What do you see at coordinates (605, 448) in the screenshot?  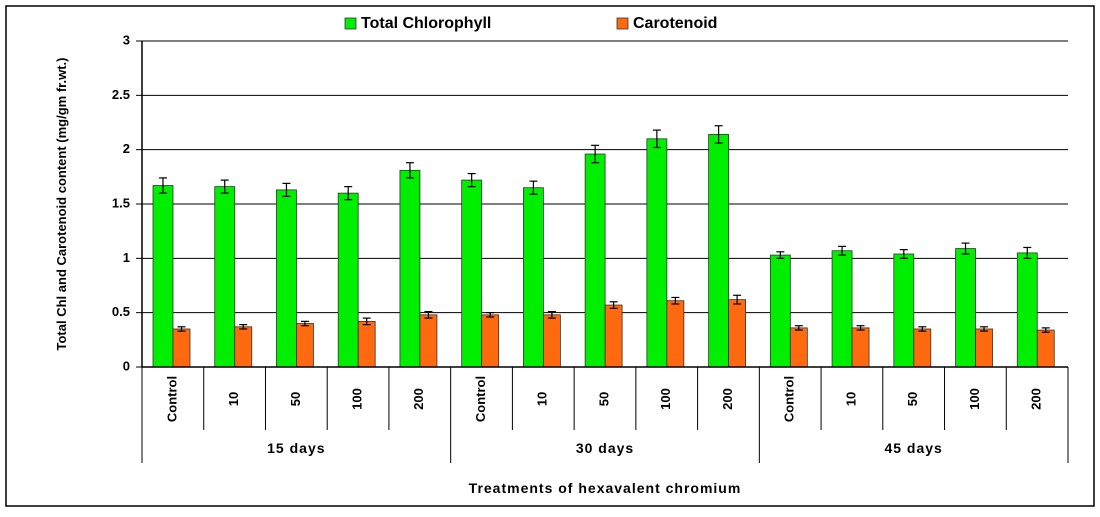 I see `group-label: 30 days` at bounding box center [605, 448].